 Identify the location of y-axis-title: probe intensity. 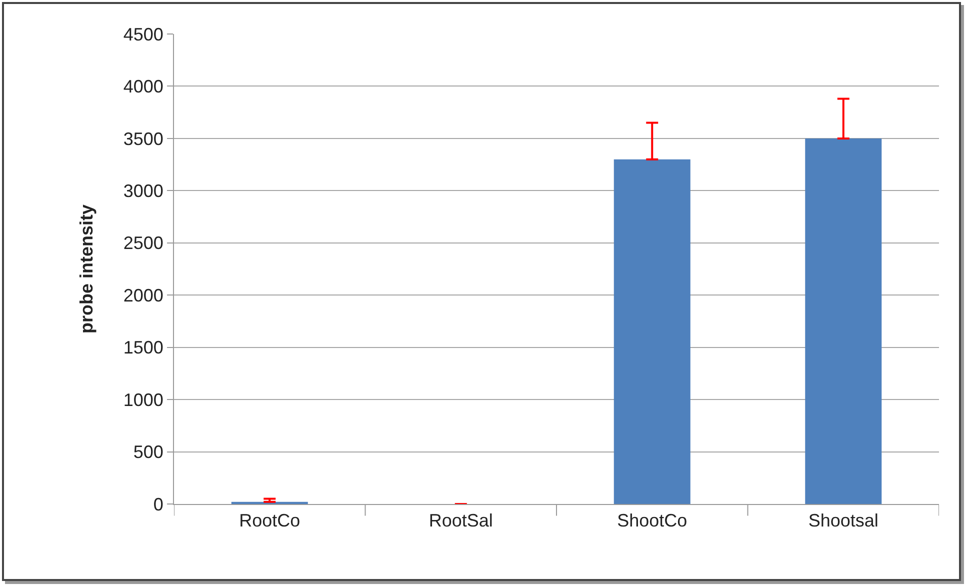
(86, 269).